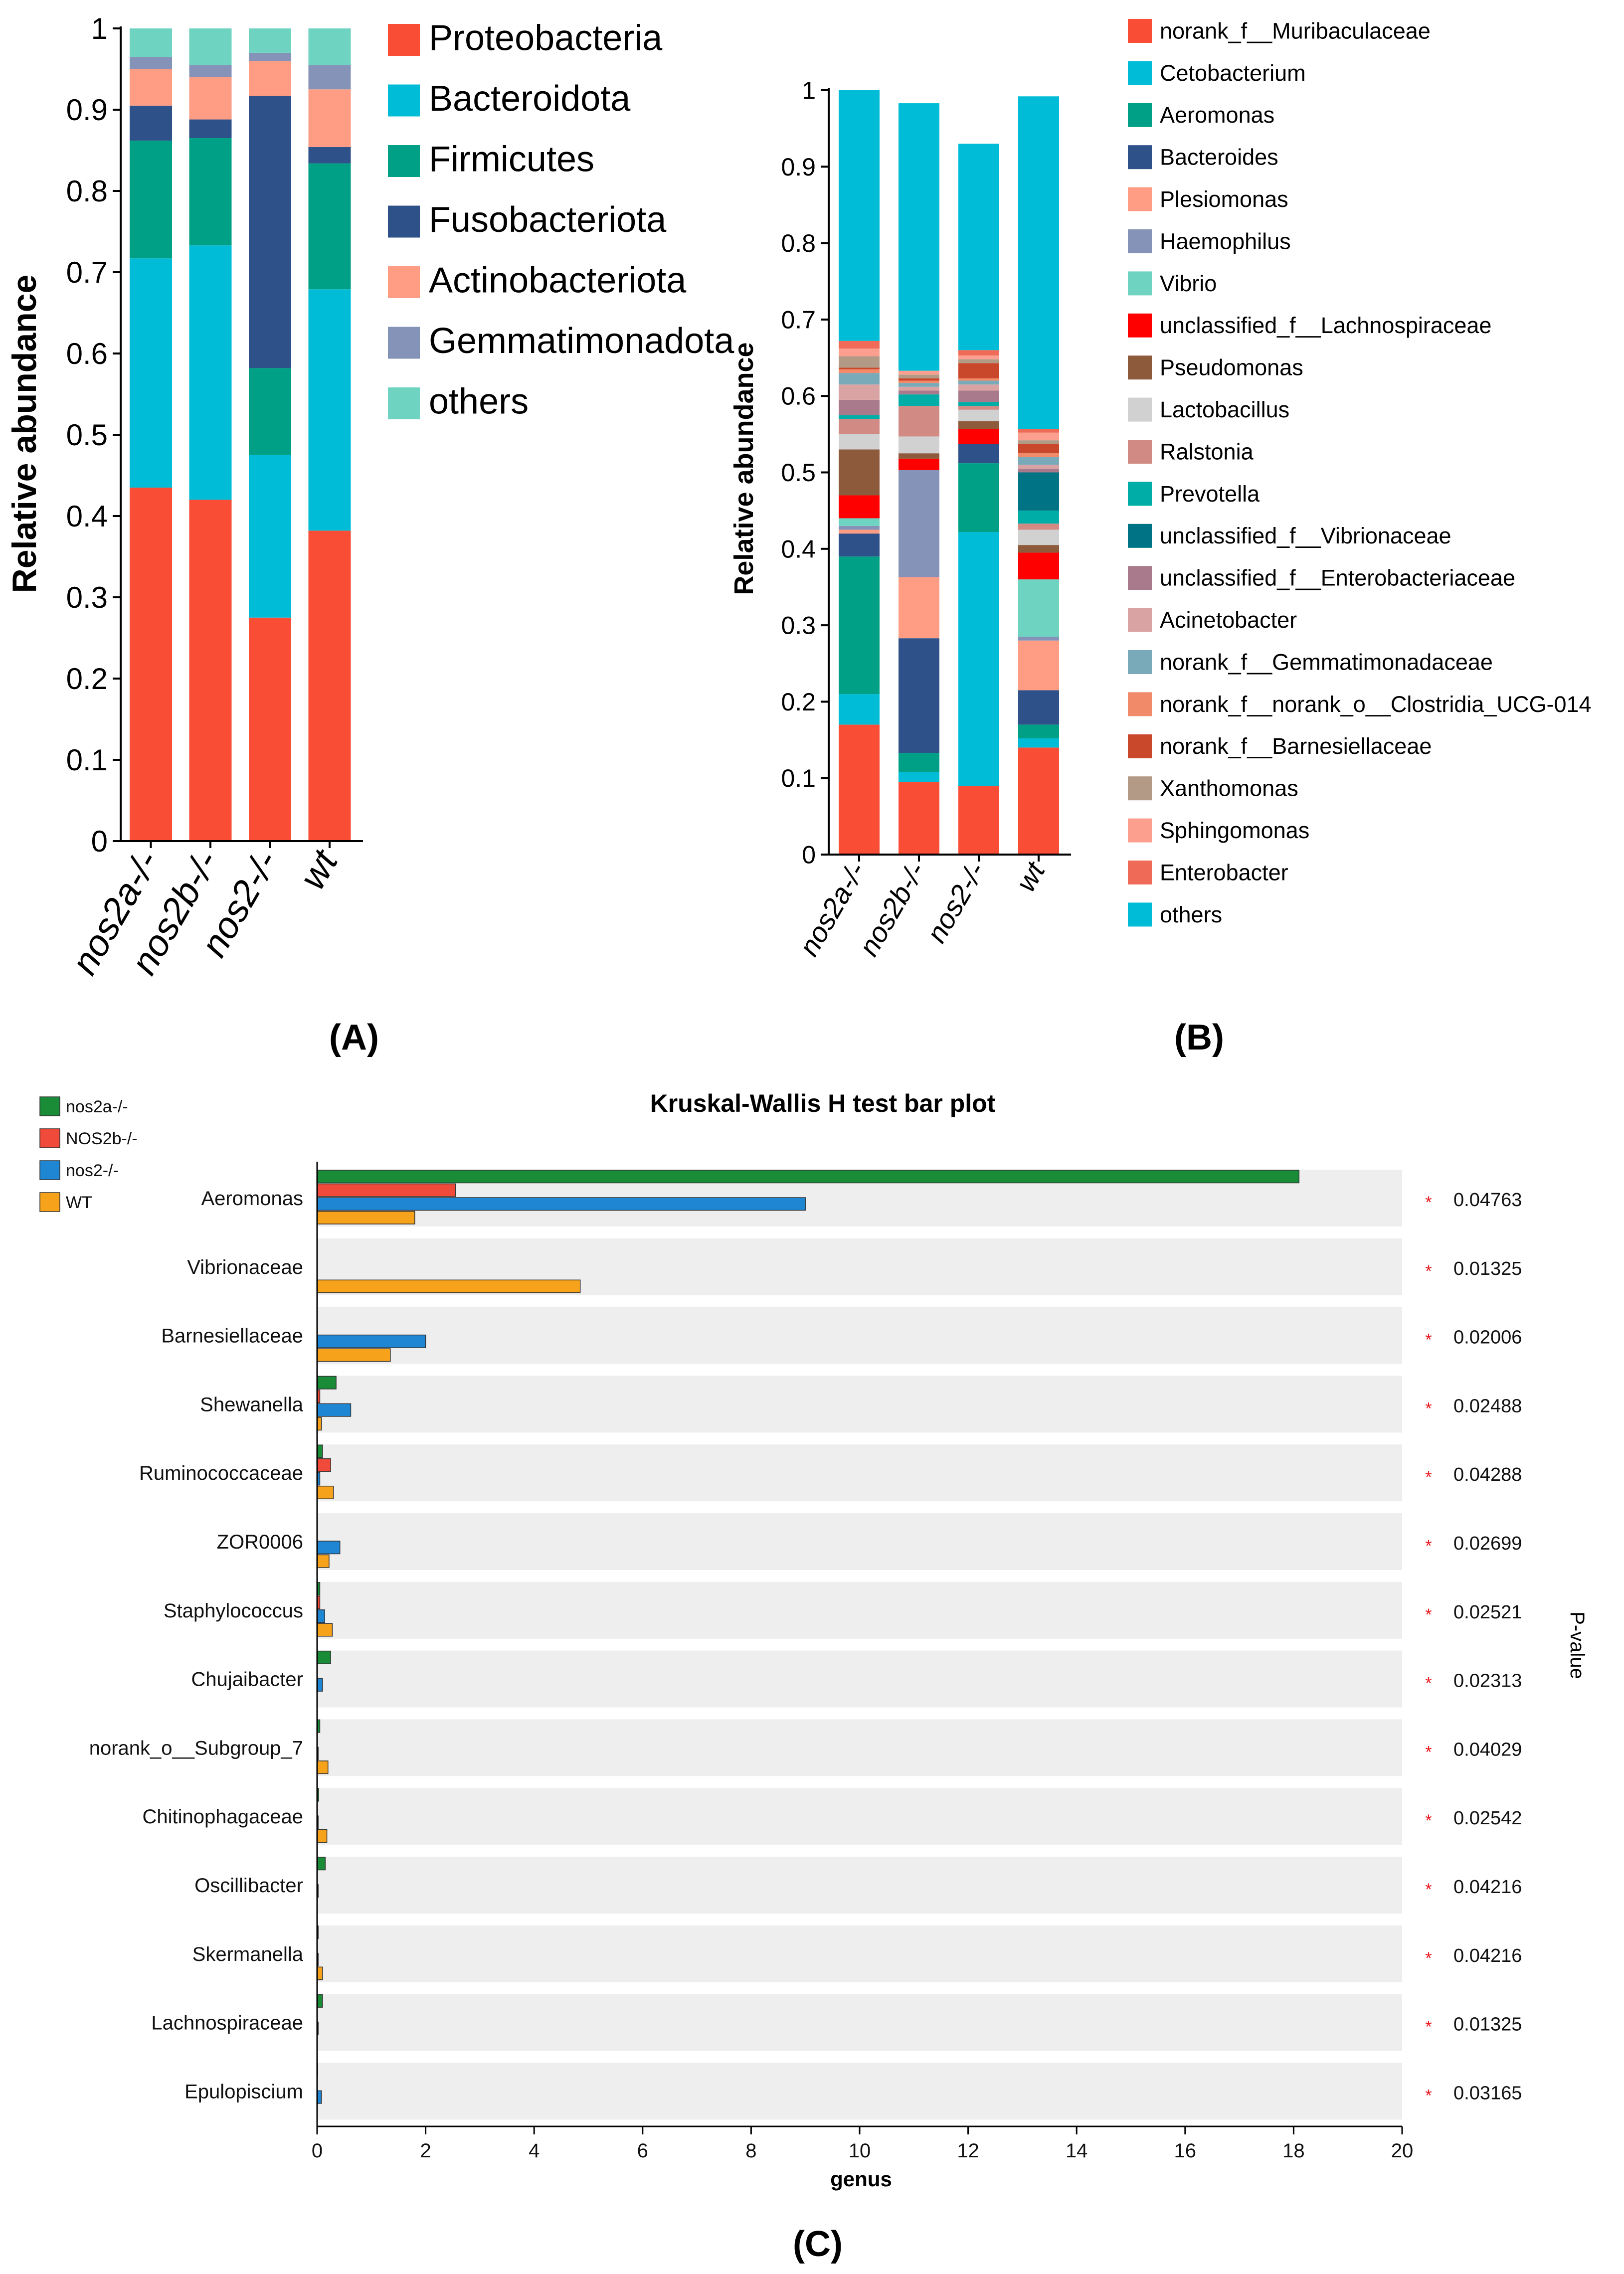 The width and height of the screenshot is (1624, 2274). What do you see at coordinates (1039, 470) in the screenshot?
I see `panel-b-bar-wt-unclassified-f-enterobacteriaceae` at bounding box center [1039, 470].